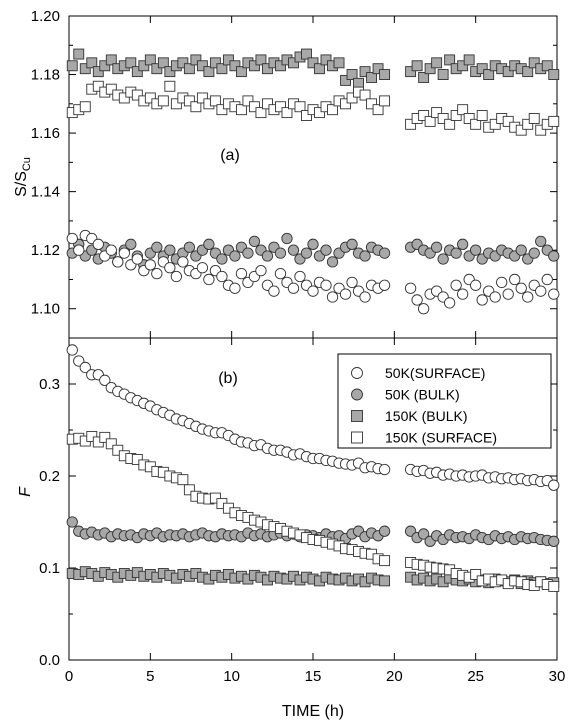 The image size is (569, 728). What do you see at coordinates (45, 250) in the screenshot?
I see `y-tick-label: 1.12` at bounding box center [45, 250].